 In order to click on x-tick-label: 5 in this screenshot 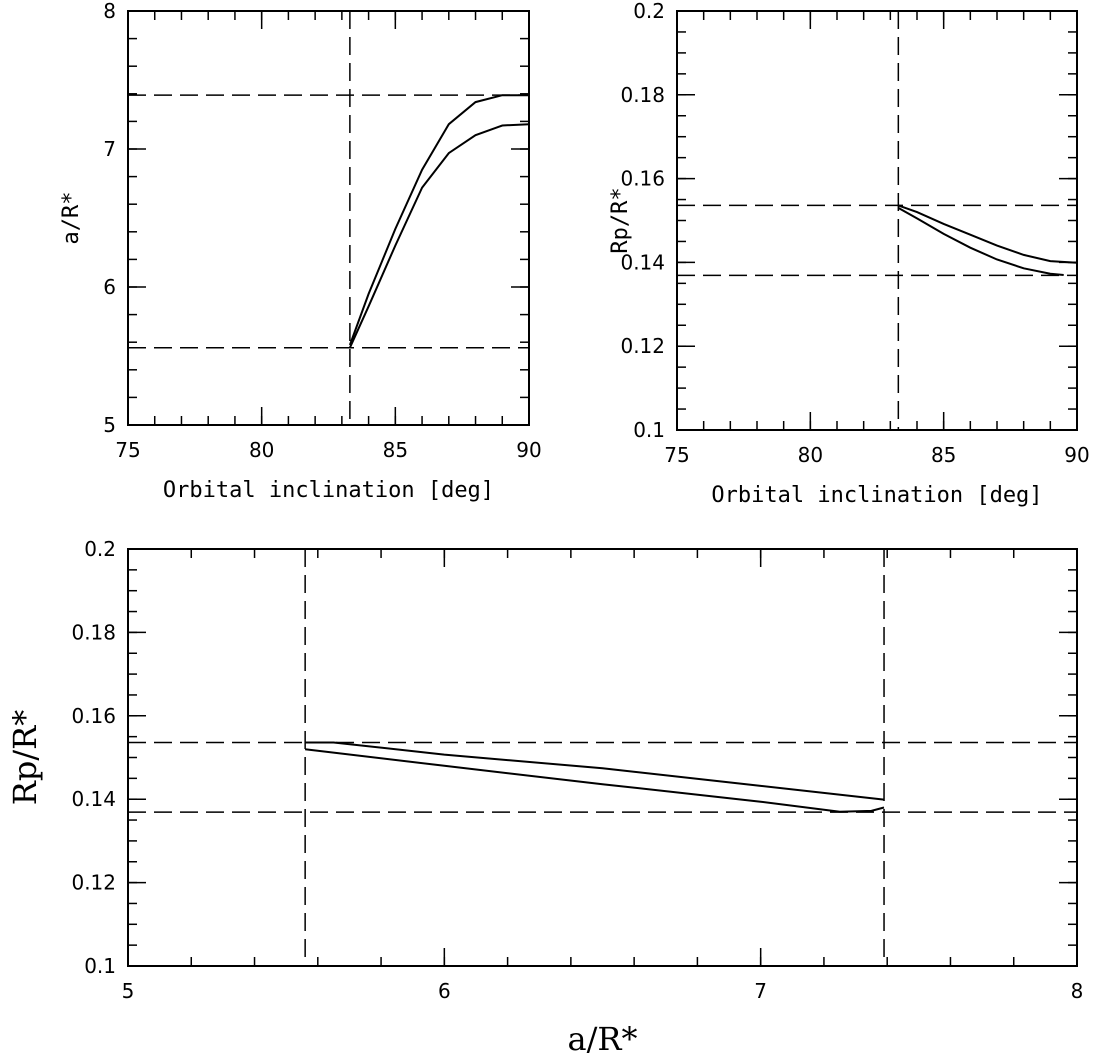, I will do `click(128, 991)`.